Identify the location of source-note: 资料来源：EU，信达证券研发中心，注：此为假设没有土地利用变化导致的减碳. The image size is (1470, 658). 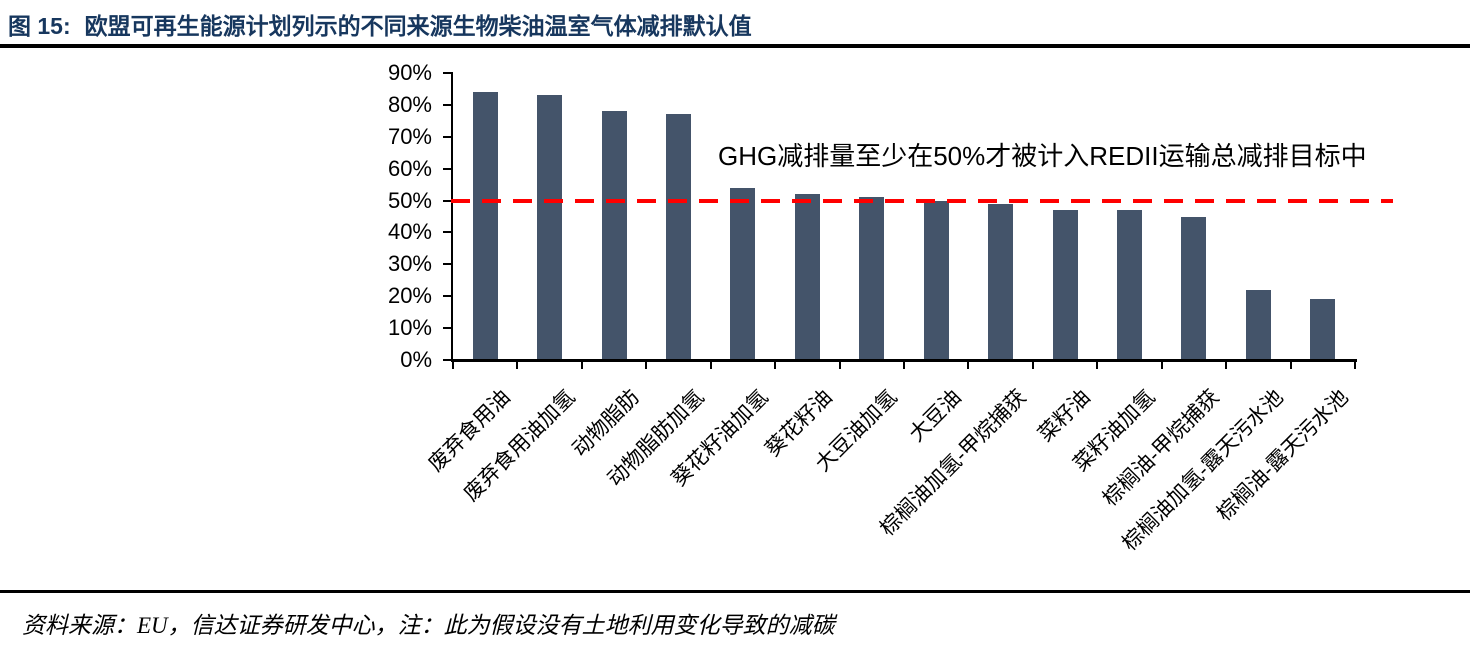
(428, 625).